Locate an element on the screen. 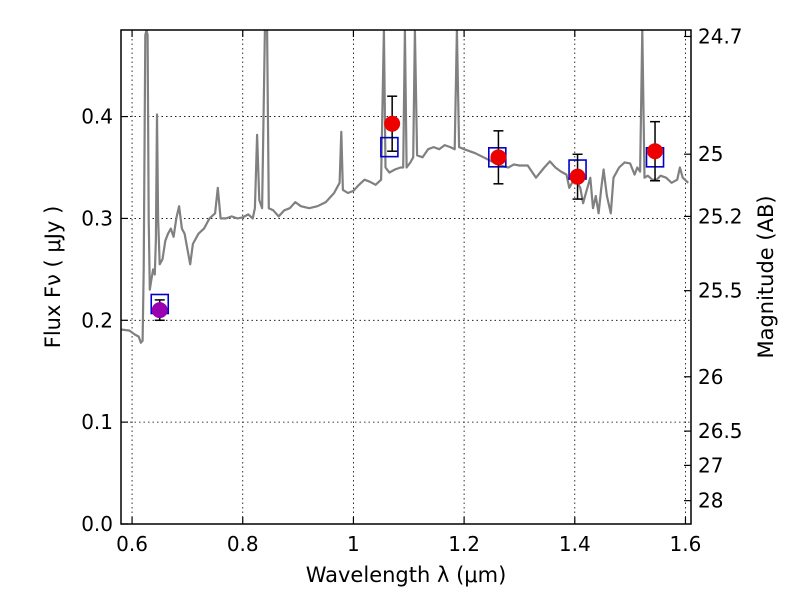 Image resolution: width=800 pixels, height=600 pixels. x-tick-label: 0.6 is located at coordinates (132, 544).